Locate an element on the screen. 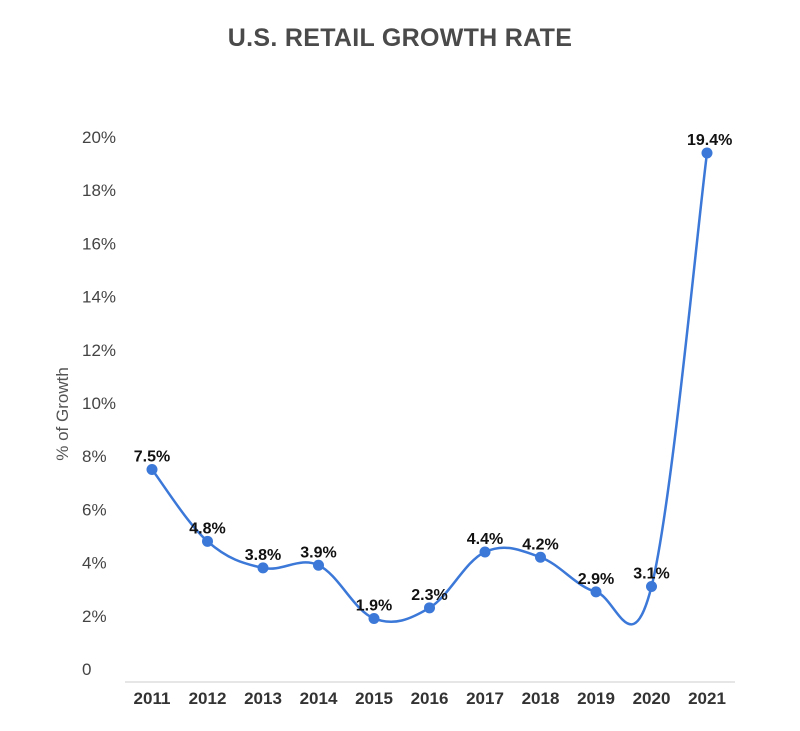 This screenshot has height=731, width=800. y-tick-label: 12% is located at coordinates (99, 350).